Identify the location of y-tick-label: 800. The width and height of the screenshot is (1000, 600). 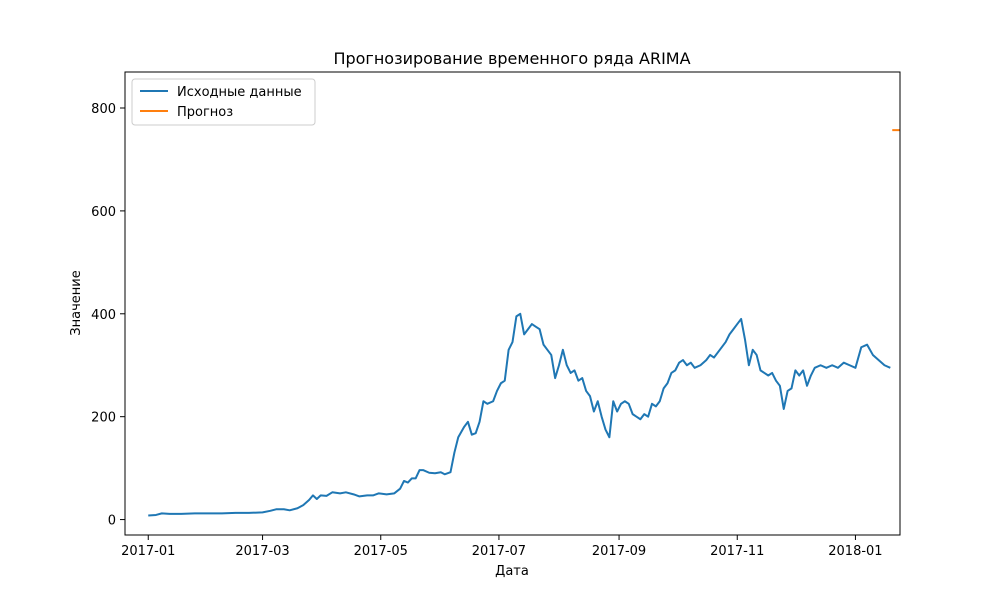
(103, 109).